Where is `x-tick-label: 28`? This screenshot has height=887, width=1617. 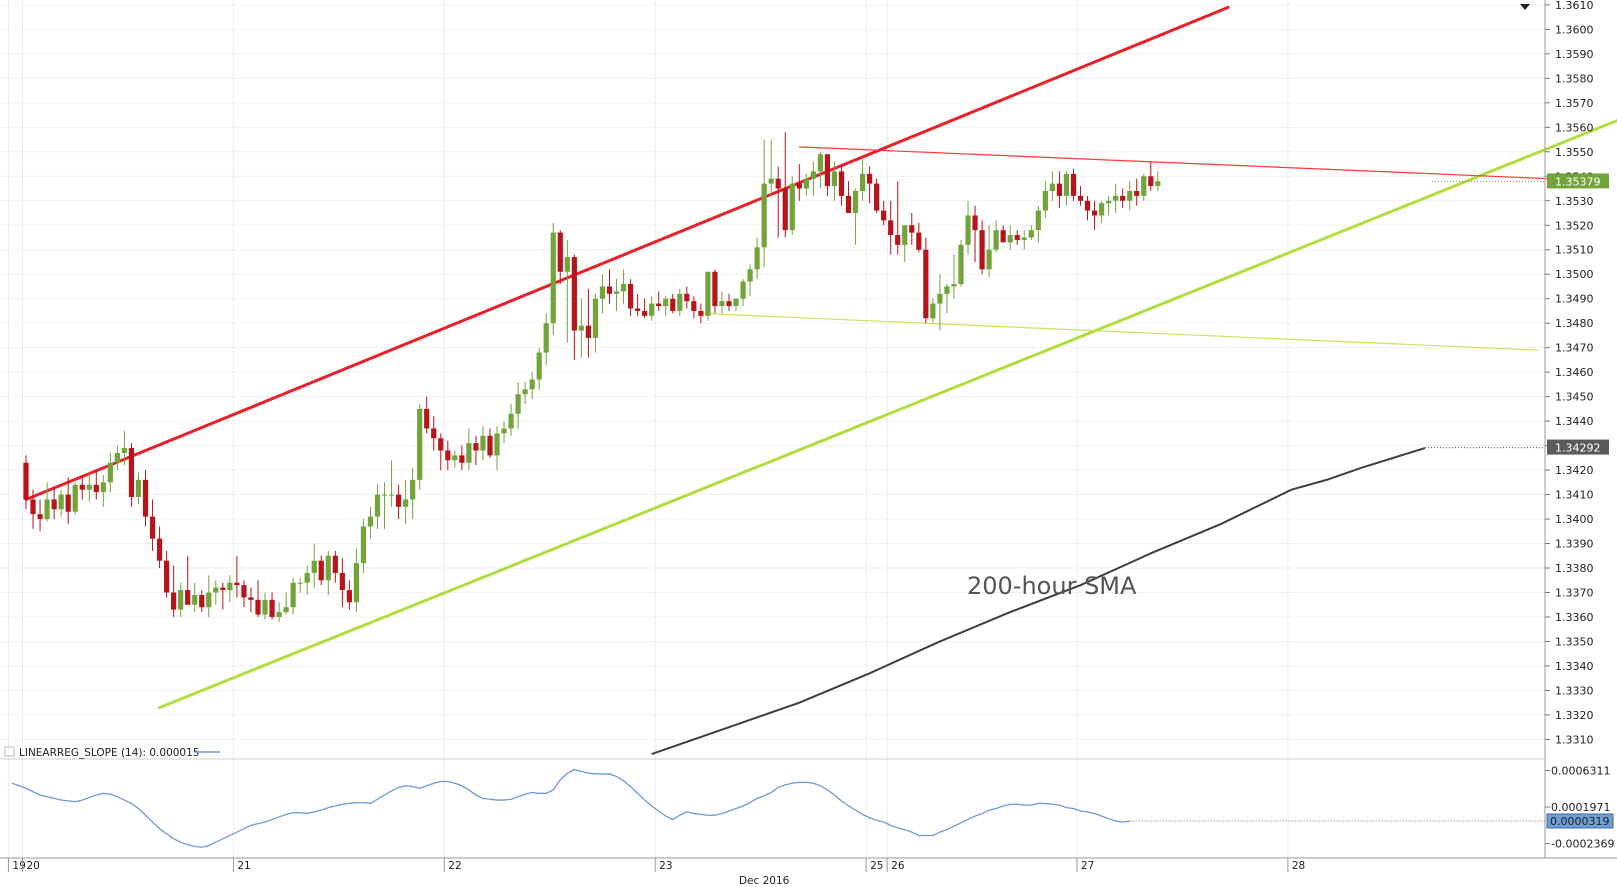 x-tick-label: 28 is located at coordinates (1298, 866).